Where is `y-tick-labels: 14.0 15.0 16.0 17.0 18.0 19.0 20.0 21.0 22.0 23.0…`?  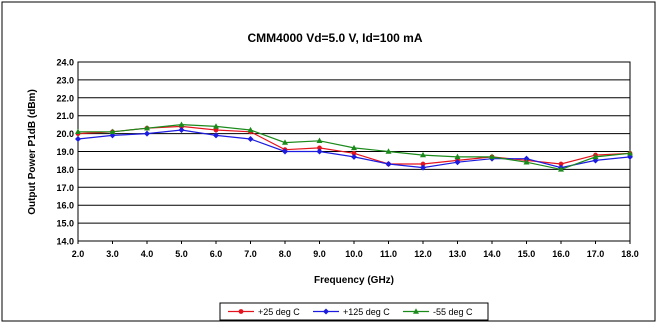 y-tick-labels: 14.0 15.0 16.0 17.0 18.0 19.0 20.0 21.0 22.0 23.0… is located at coordinates (65, 152).